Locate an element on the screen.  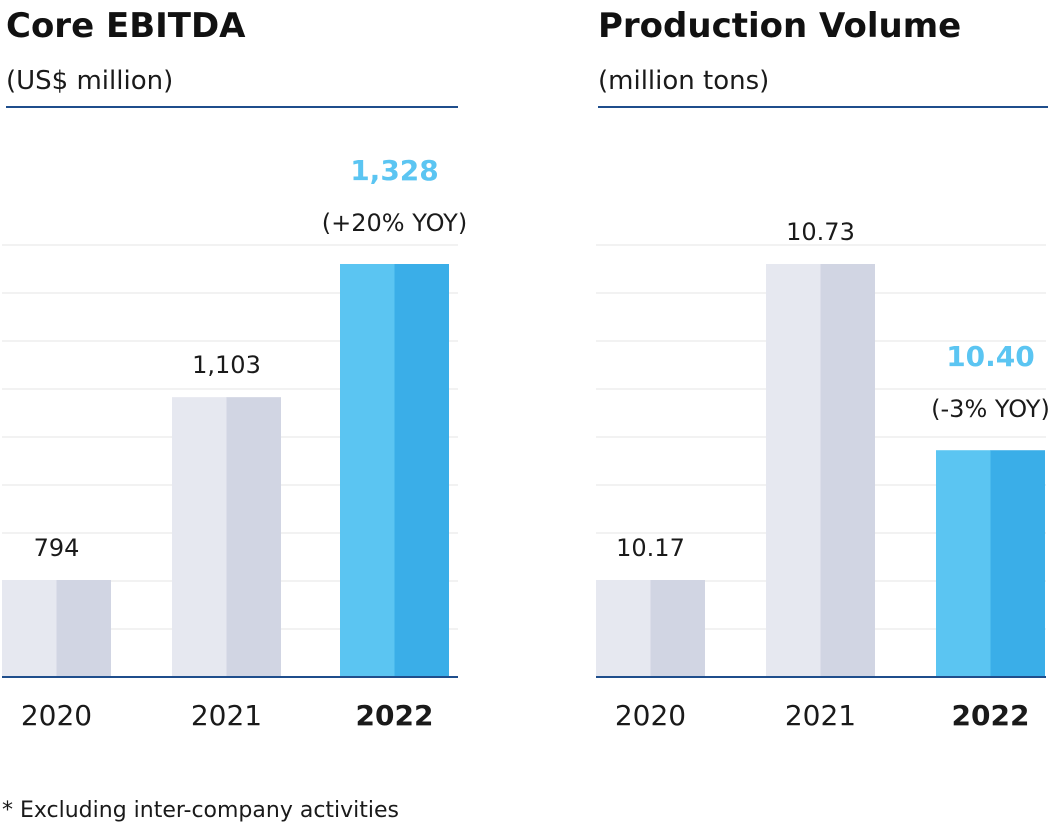
yoy-annotation: (-3% YOY) is located at coordinates (990, 409).